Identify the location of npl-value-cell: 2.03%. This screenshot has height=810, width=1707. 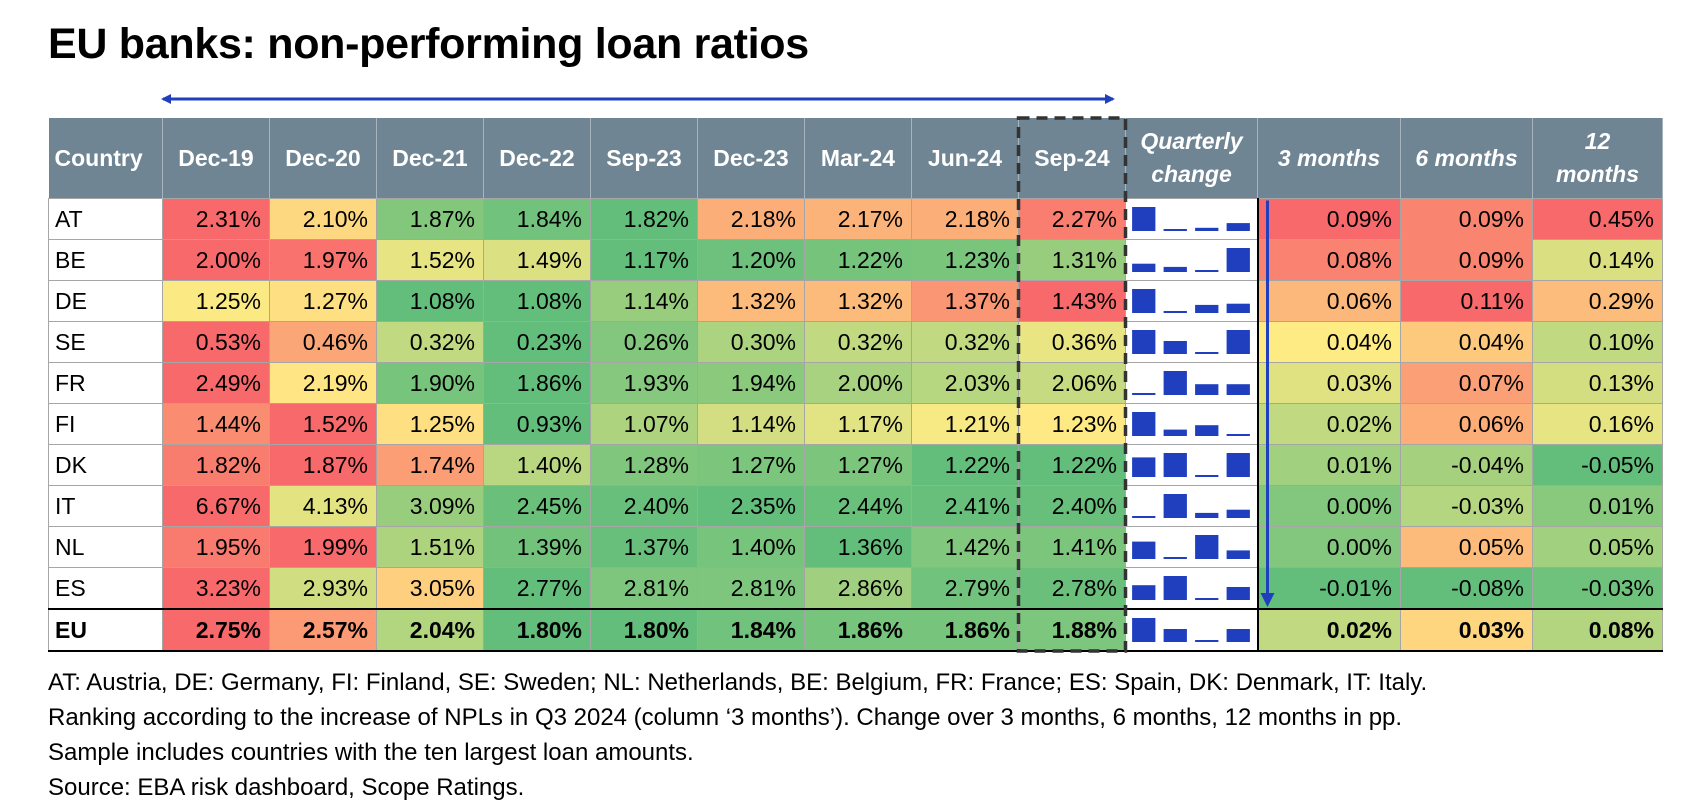
(965, 383).